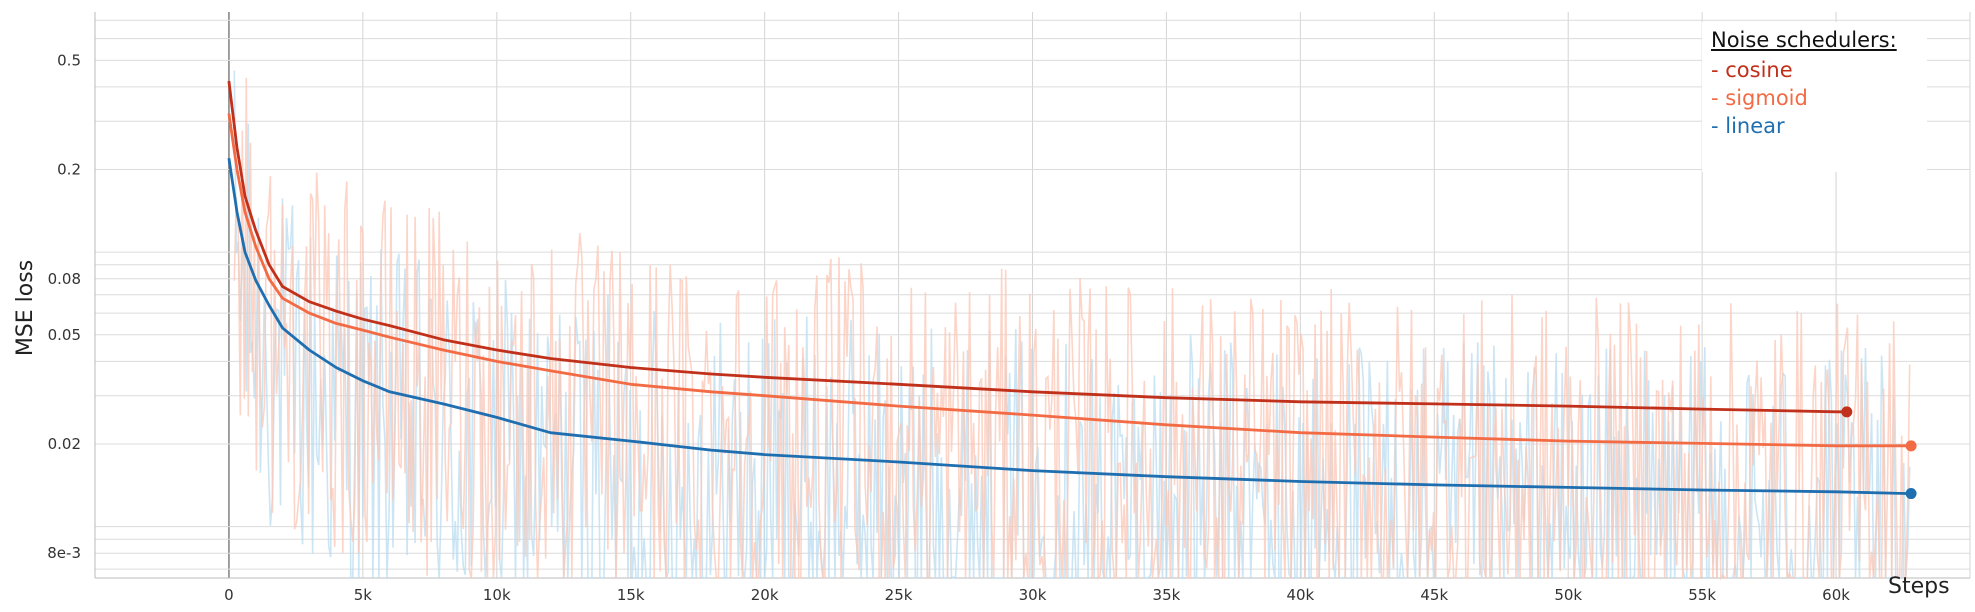 The height and width of the screenshot is (612, 1975). What do you see at coordinates (1434, 595) in the screenshot?
I see `x-tick-label: 45k` at bounding box center [1434, 595].